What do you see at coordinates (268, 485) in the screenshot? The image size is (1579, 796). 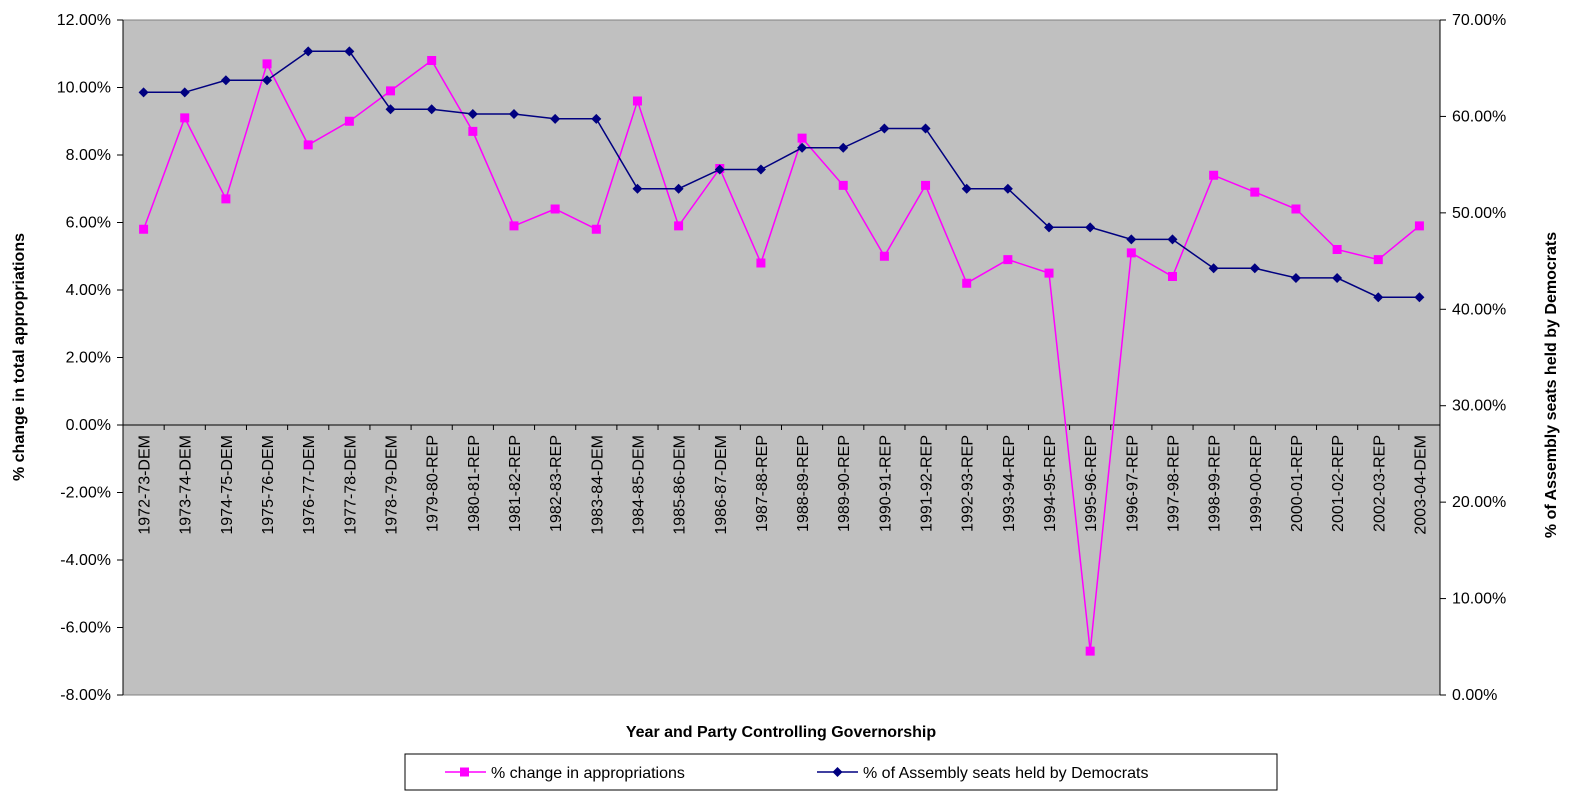 I see `x-category-label: 1975-76-DEM` at bounding box center [268, 485].